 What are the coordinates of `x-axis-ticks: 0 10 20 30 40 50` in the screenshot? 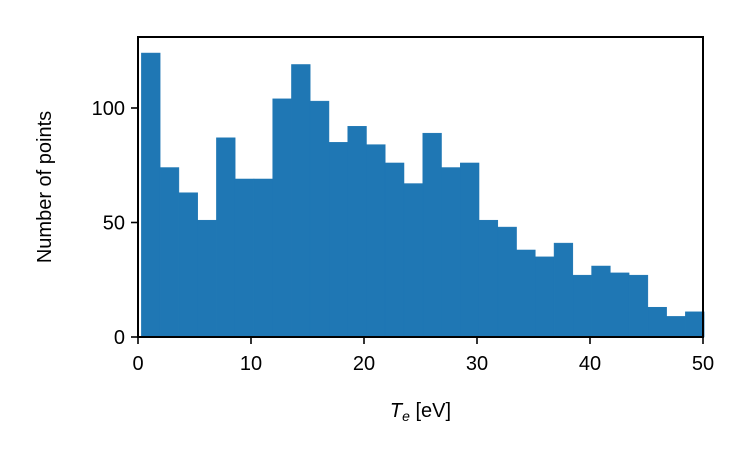 It's located at (423, 356).